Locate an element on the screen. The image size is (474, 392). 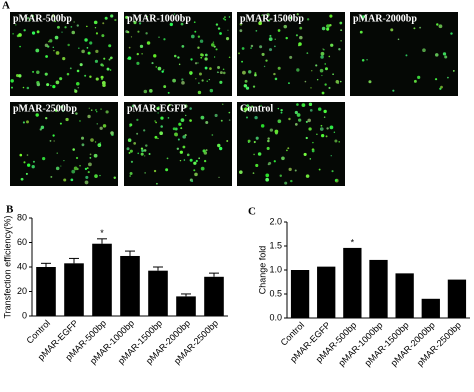
y-tick-label: 0.5 is located at coordinates (275, 293).